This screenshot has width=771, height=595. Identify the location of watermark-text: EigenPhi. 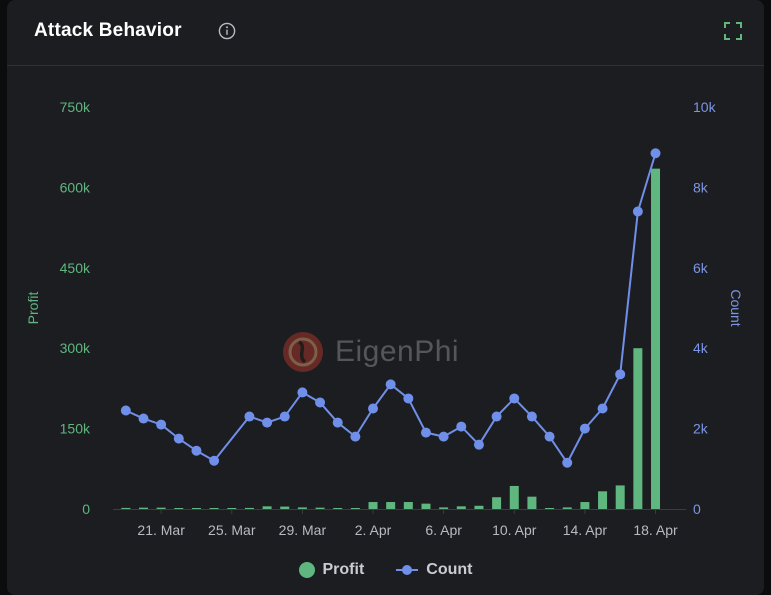
(397, 351).